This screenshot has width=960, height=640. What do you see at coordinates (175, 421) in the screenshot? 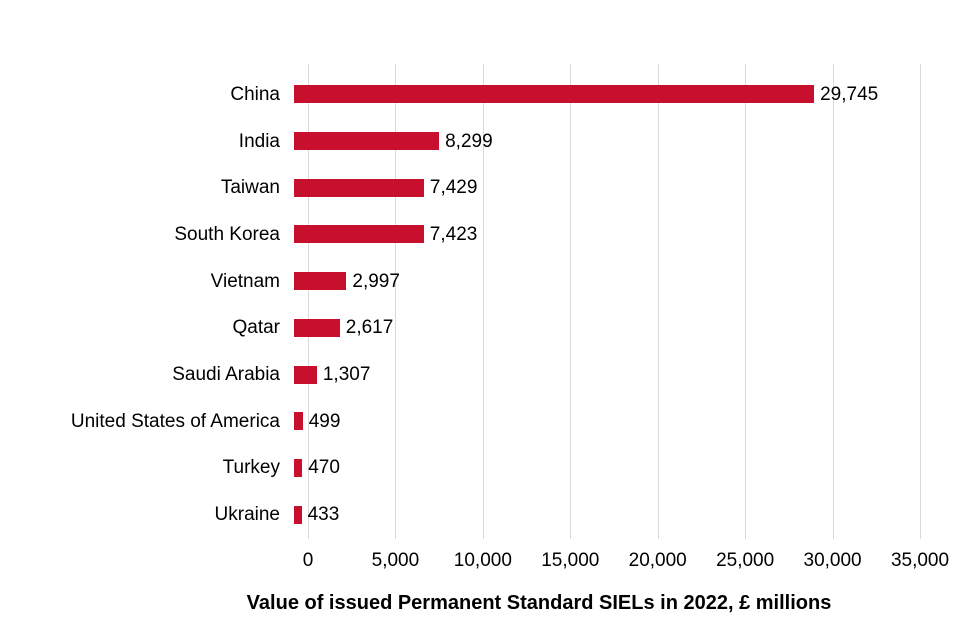
I see `category-label: United States of America` at bounding box center [175, 421].